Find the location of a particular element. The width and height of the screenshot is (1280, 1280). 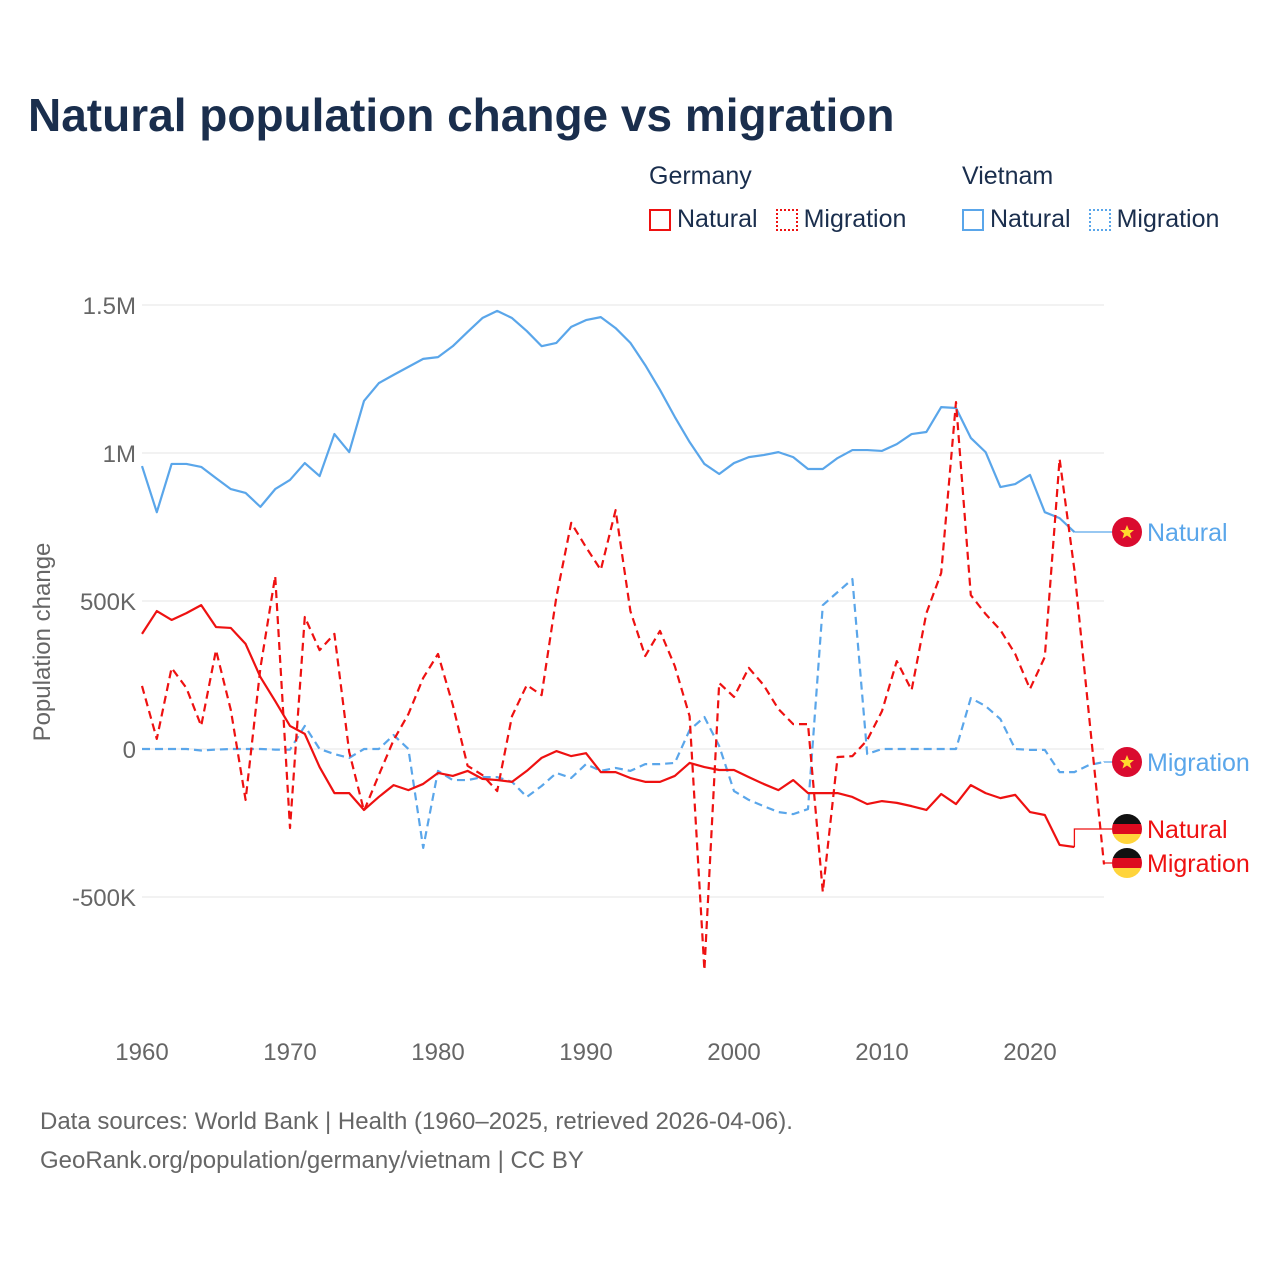

legend-germany-migration: Migration is located at coordinates (841, 219).